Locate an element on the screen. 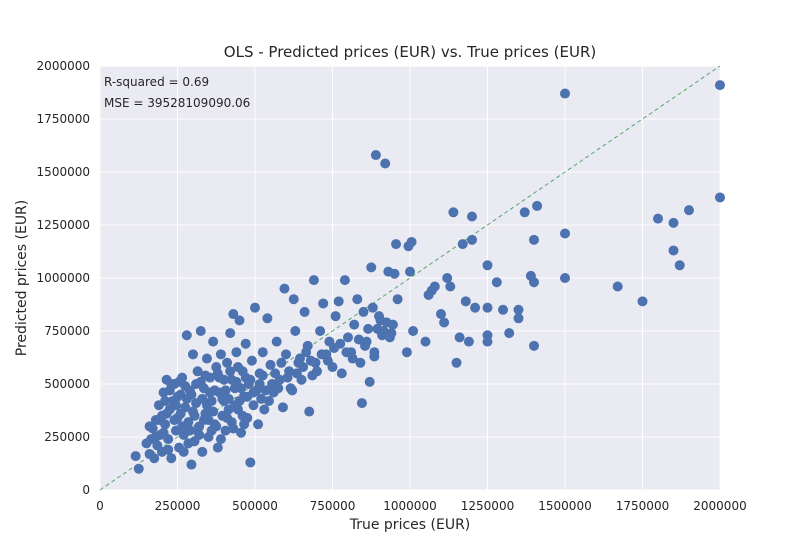 Image resolution: width=800 pixels, height=555 pixels. mse-annotation: MSE = 39528109090.06 is located at coordinates (177, 103).